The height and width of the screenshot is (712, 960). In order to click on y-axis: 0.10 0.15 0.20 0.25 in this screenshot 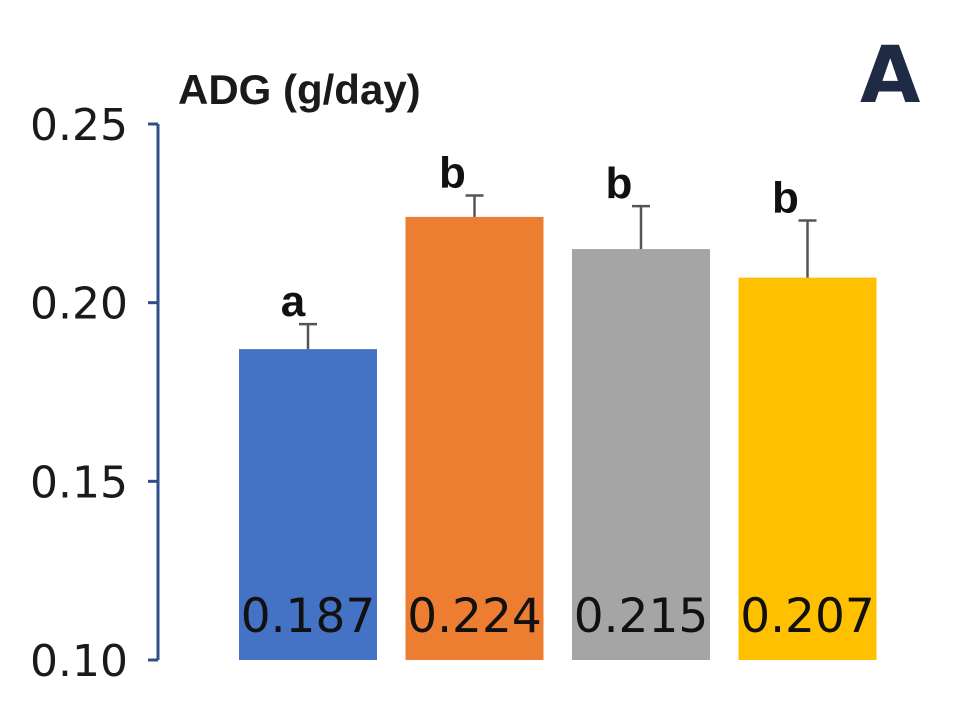, I will do `click(95, 393)`.